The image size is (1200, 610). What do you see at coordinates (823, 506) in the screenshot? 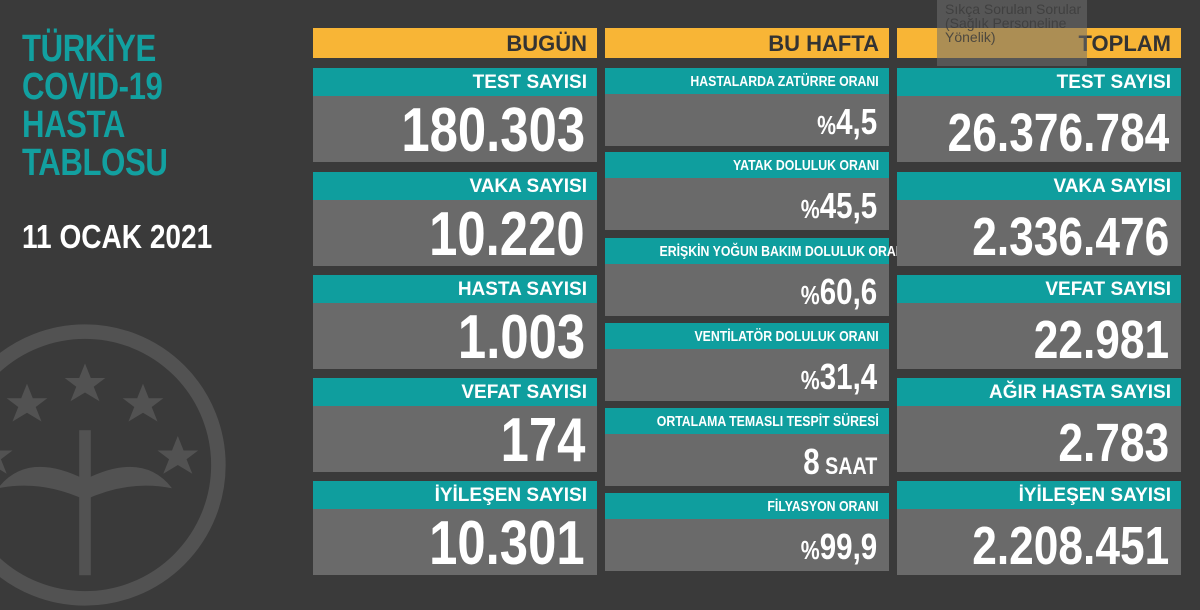
I see `label-text: FİLYASYON ORANI` at bounding box center [823, 506].